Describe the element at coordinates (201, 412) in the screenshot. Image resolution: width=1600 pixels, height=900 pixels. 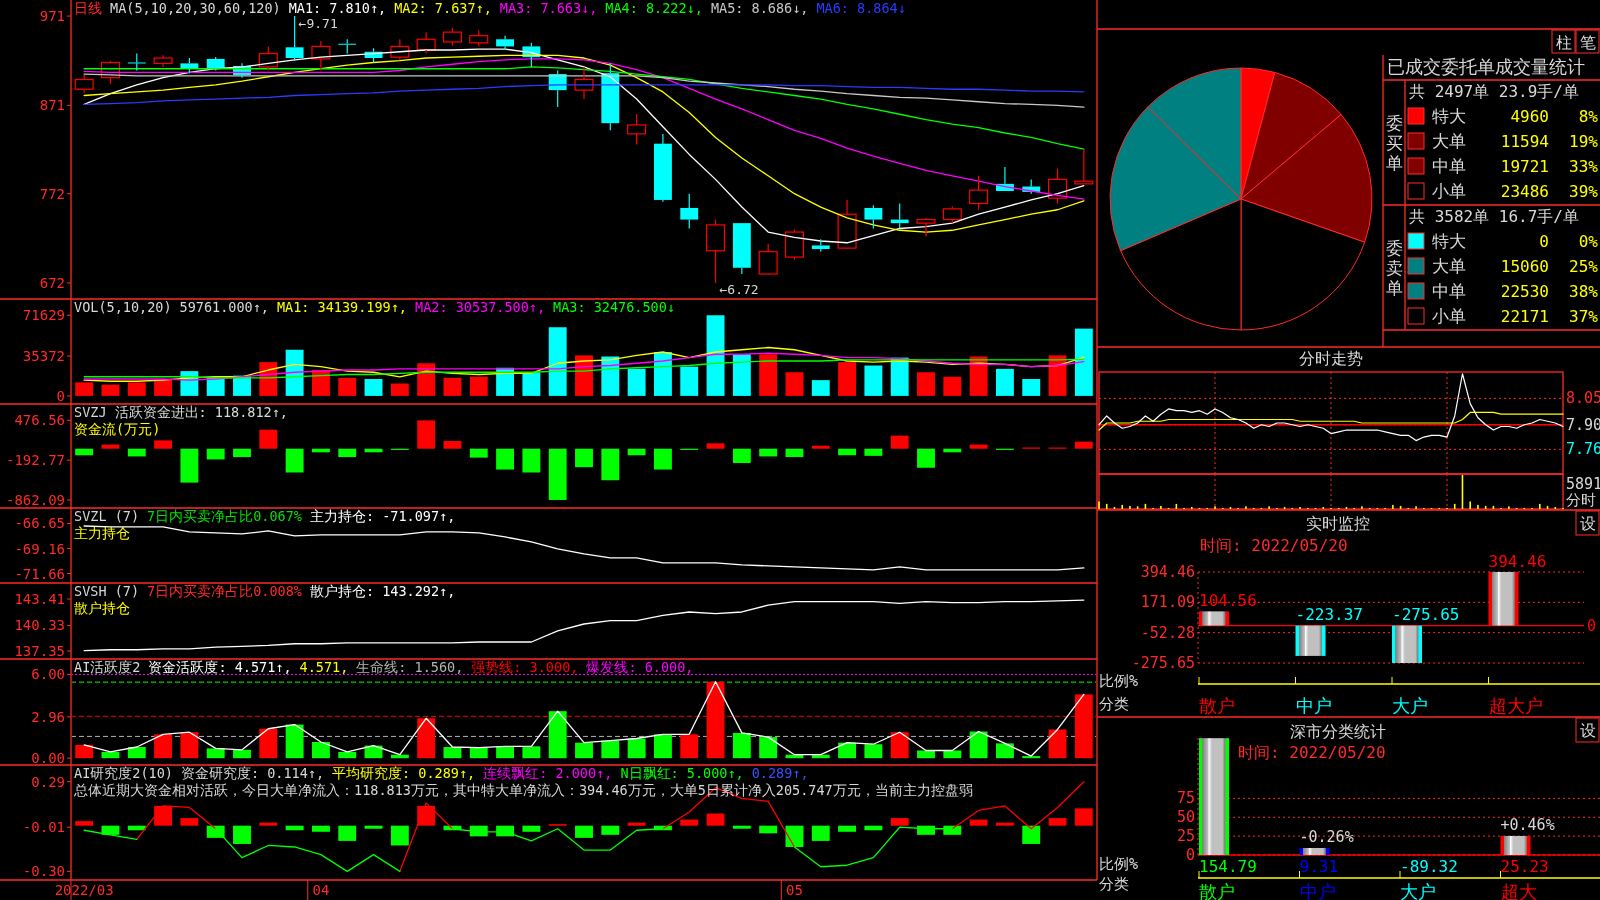
I see `chart-subtitle: 活跃资金进出: 118.812↑,` at that location.